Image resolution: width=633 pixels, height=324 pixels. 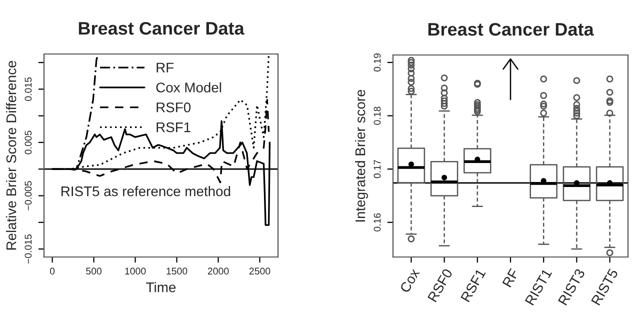 I want to click on x-tick-label: 2500, so click(x=259, y=271).